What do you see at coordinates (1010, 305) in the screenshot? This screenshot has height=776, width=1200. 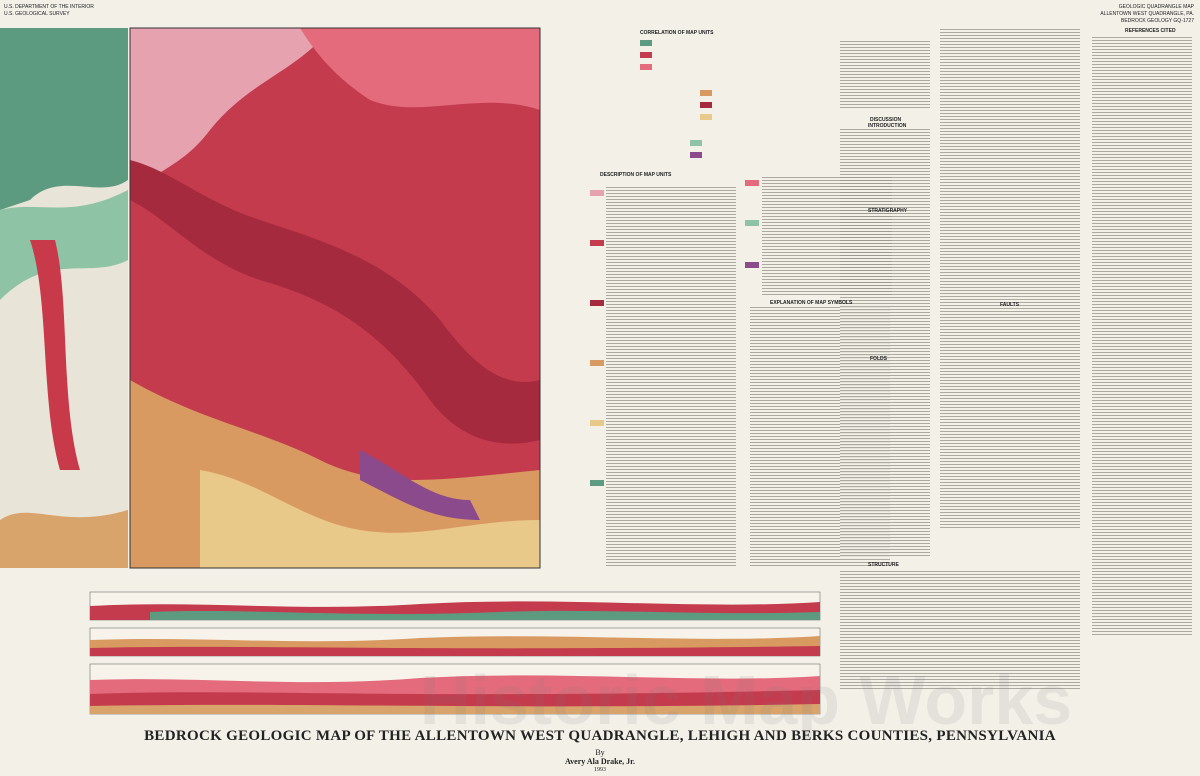 I see `heading: FAULTS` at bounding box center [1010, 305].